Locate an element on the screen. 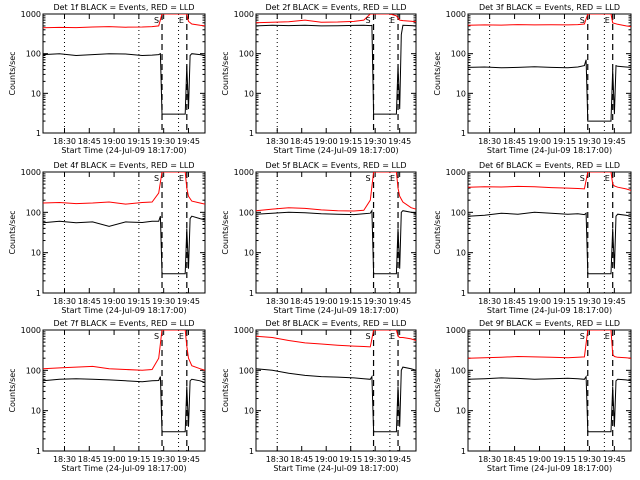  panel-title: Det 5f BLACK = Events, RED = LLD is located at coordinates (335, 165).